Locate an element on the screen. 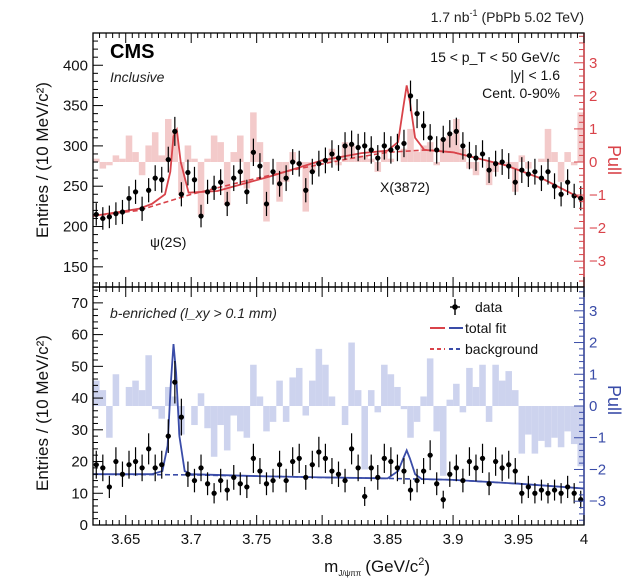  legend-totalfit-label: total fit is located at coordinates (485, 328).